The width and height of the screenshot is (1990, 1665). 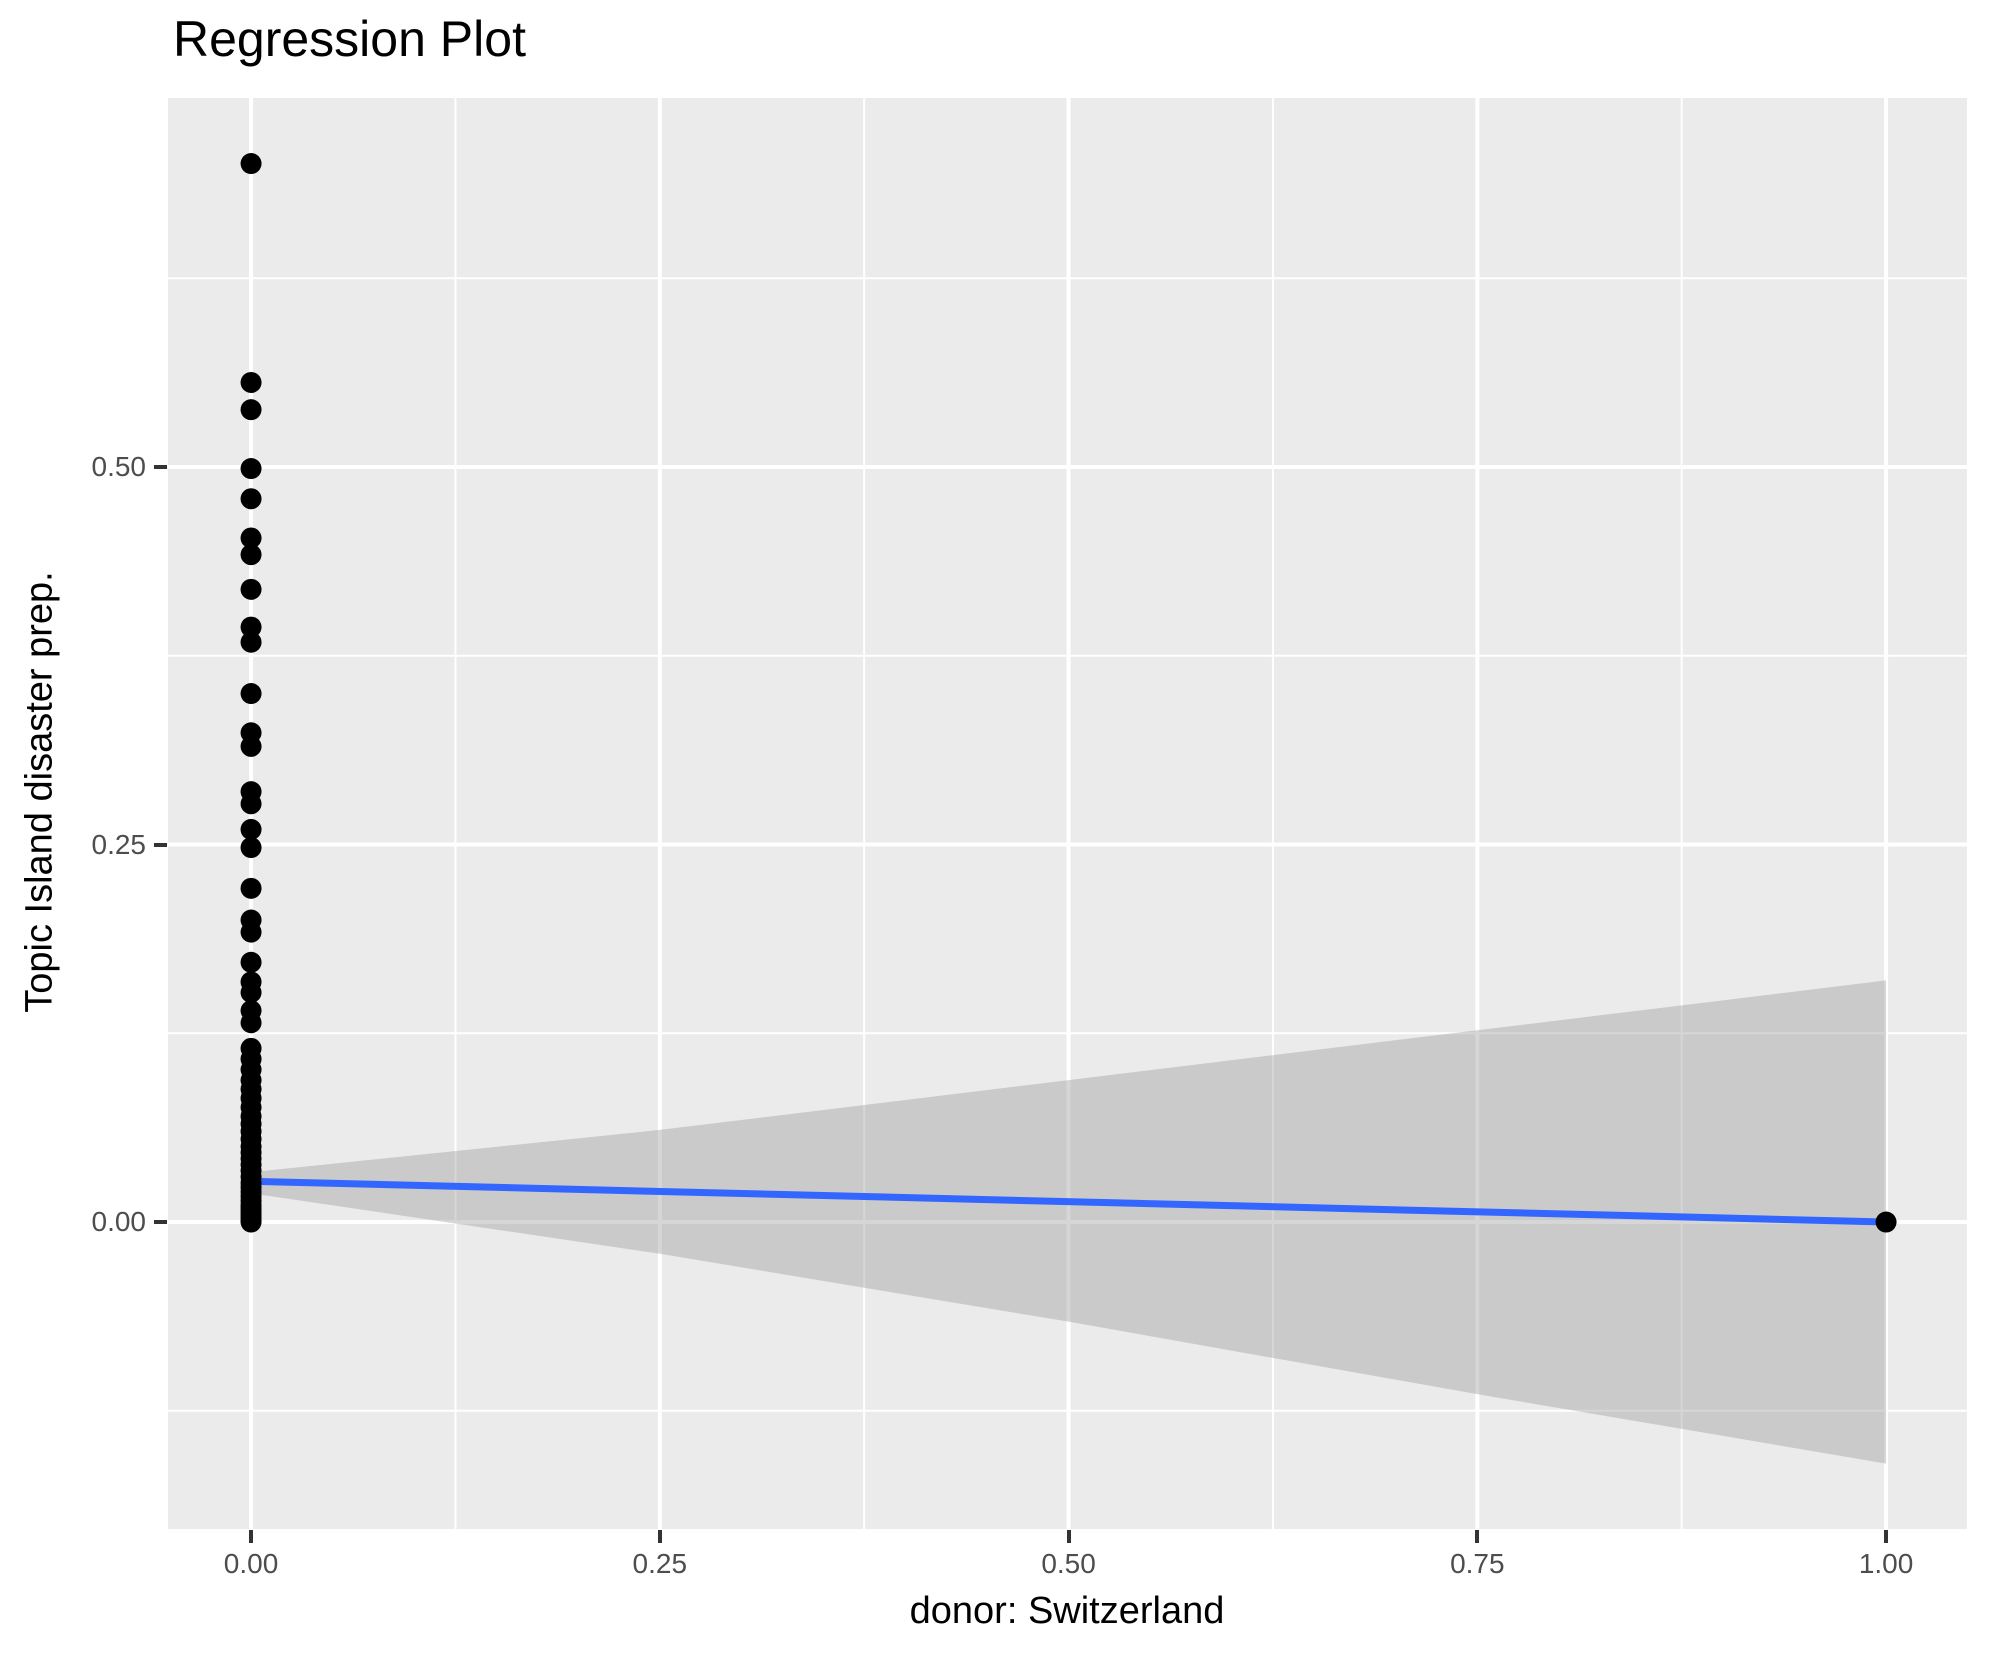 What do you see at coordinates (1068, 1201) in the screenshot?
I see `regression-line` at bounding box center [1068, 1201].